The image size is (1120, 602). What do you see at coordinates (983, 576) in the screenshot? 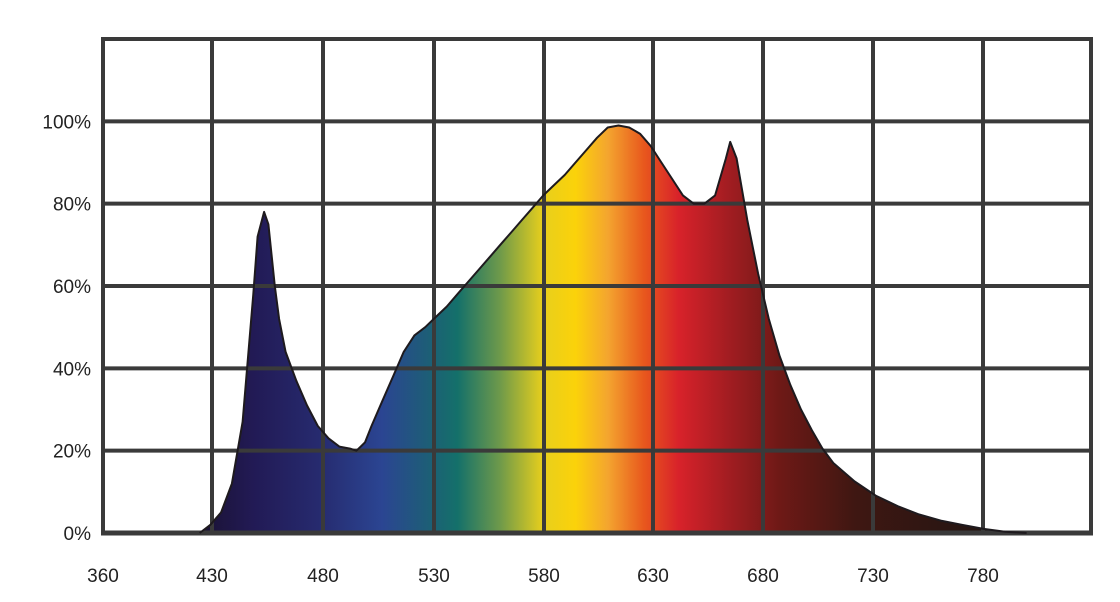
I see `x-tick-label: 780` at bounding box center [983, 576].